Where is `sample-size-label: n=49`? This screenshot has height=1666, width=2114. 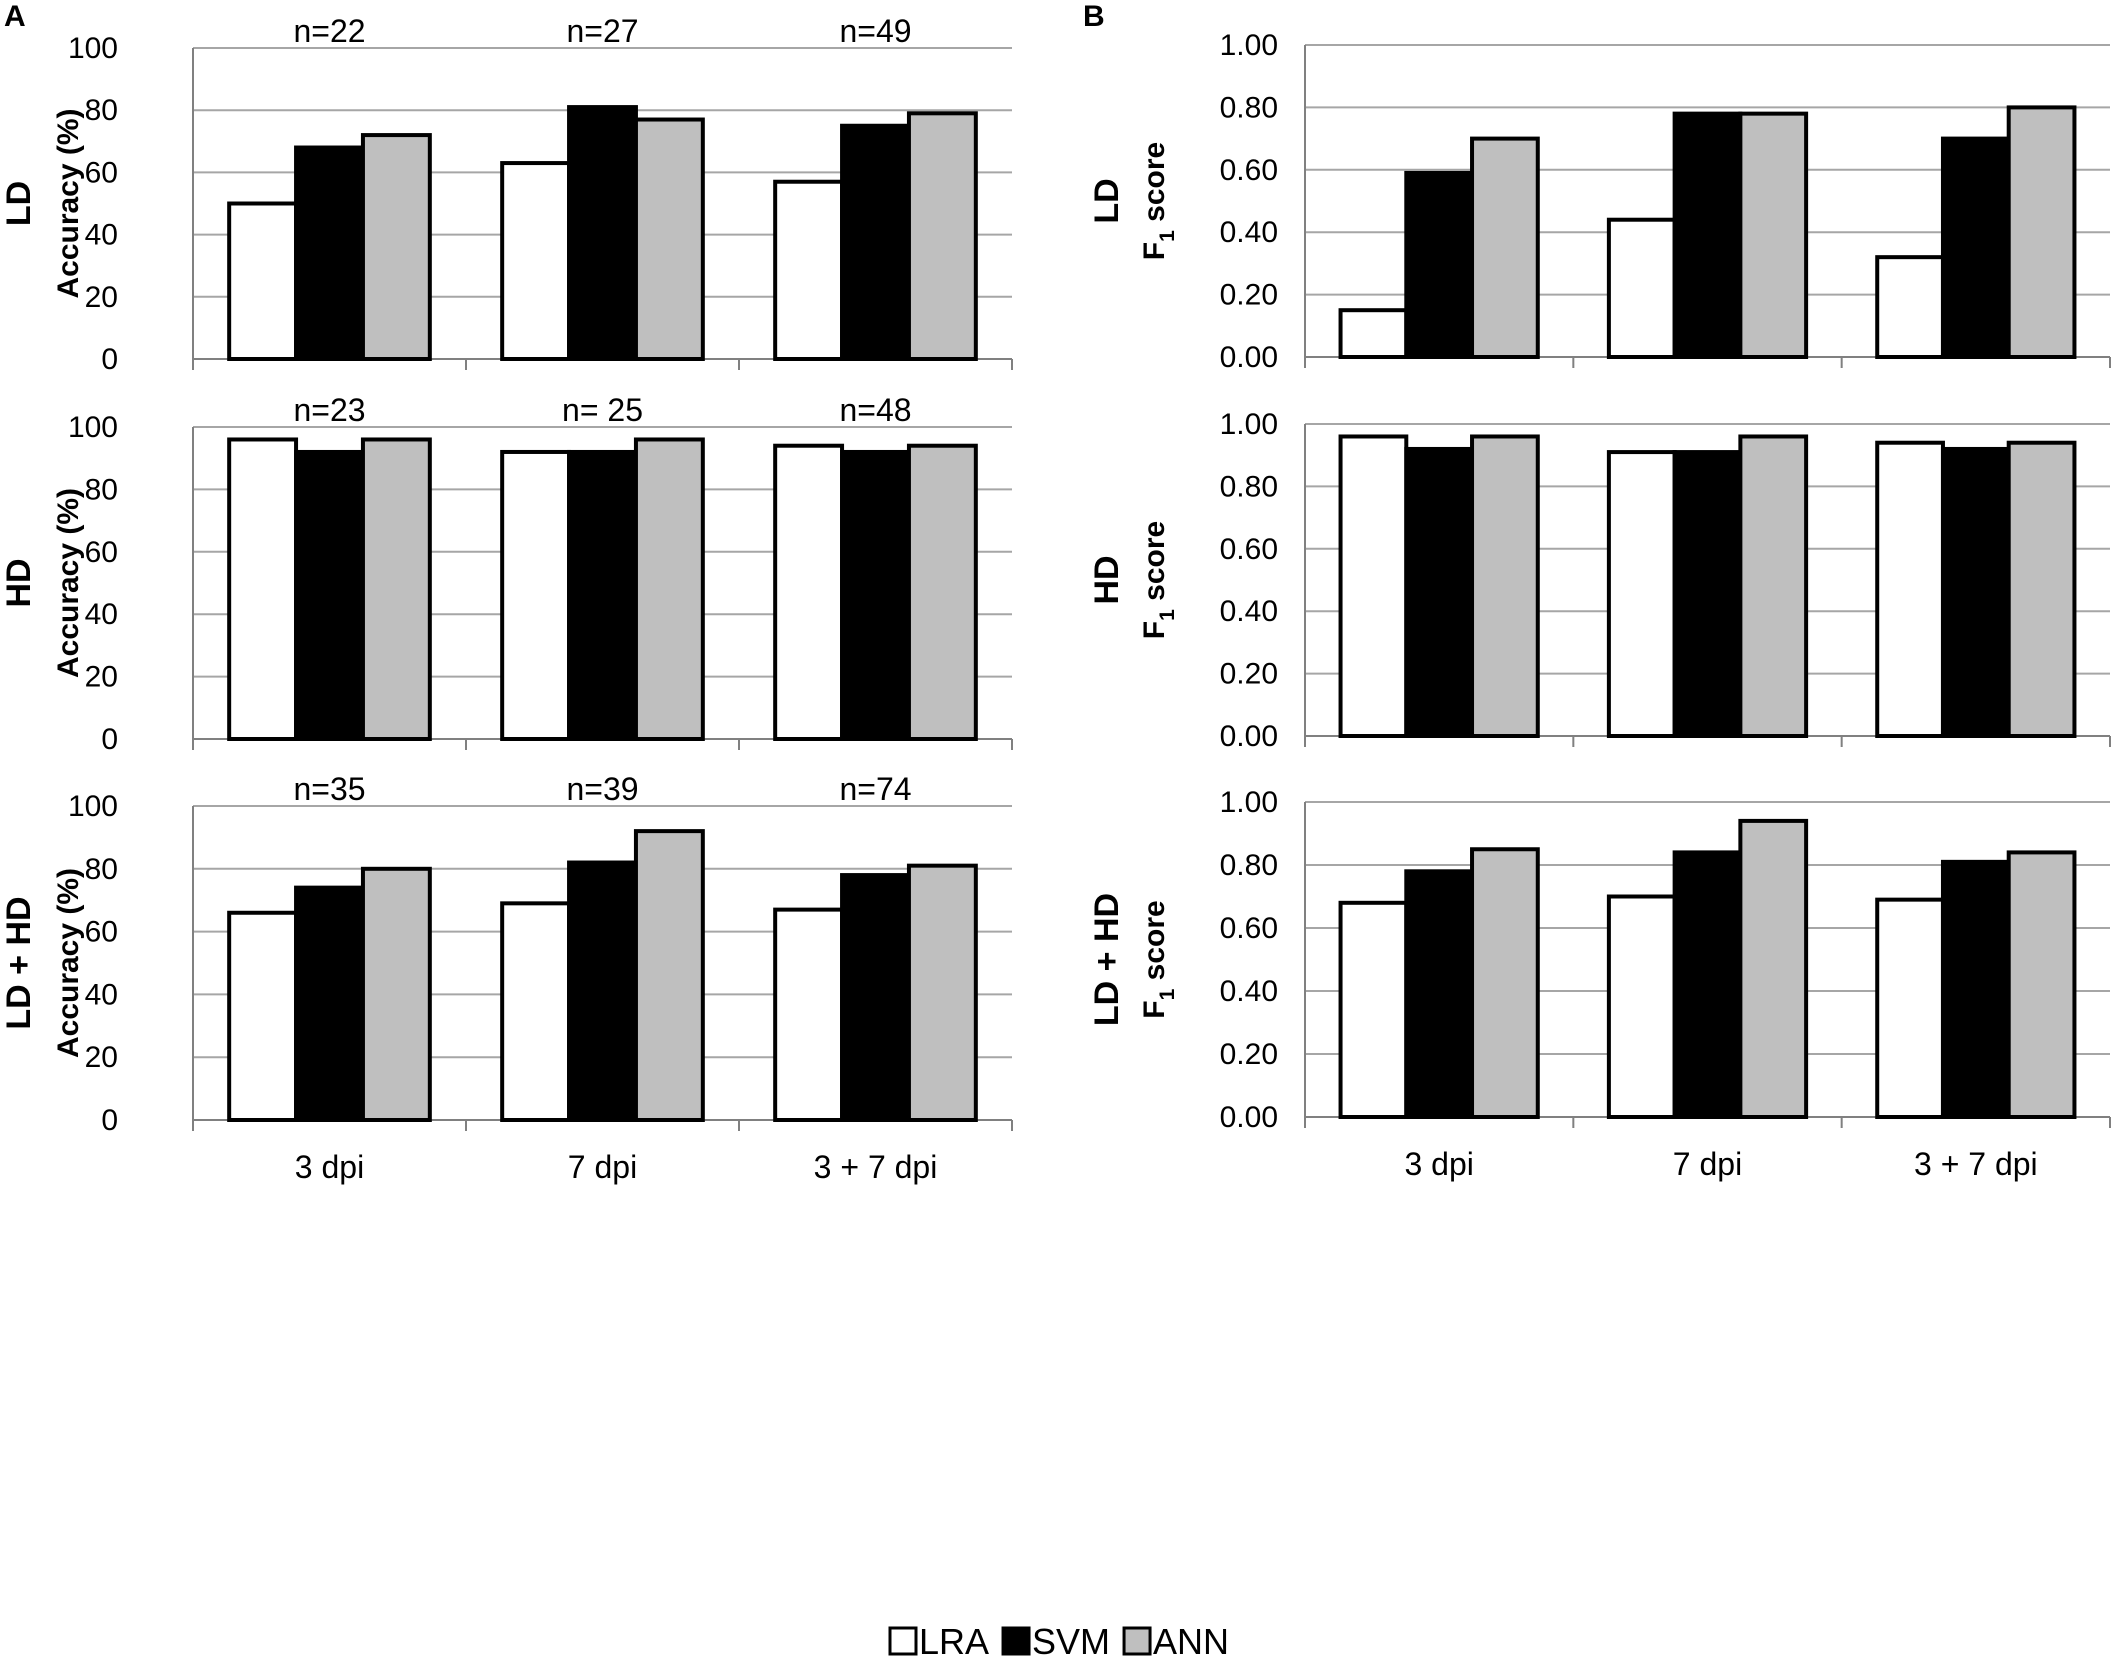 sample-size-label: n=49 is located at coordinates (875, 31).